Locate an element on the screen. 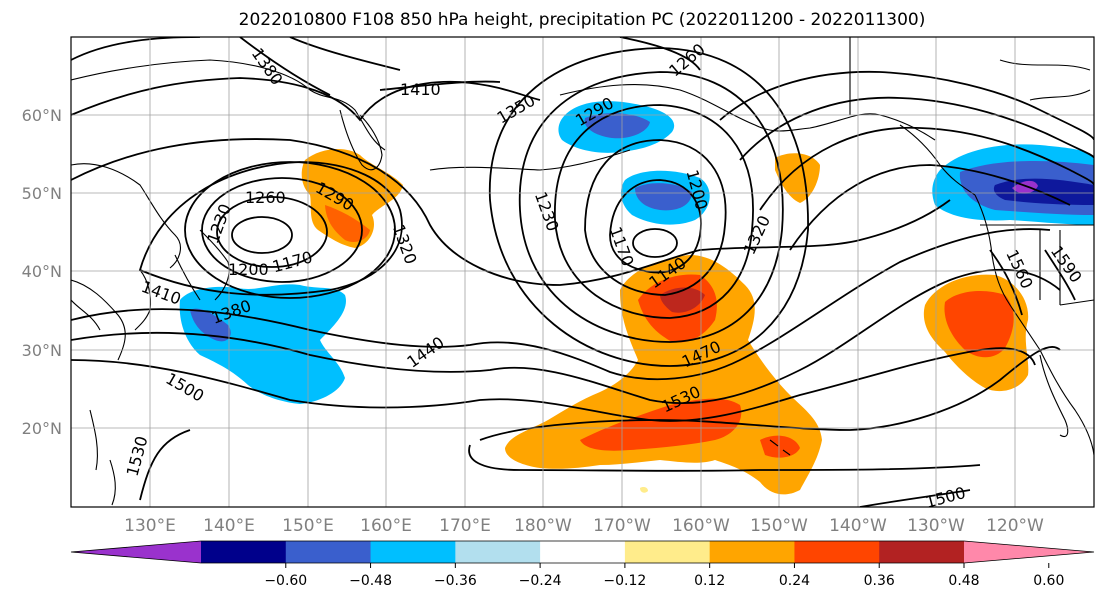 This screenshot has width=1105, height=605. coastline-hawaii is located at coordinates (780, 447).